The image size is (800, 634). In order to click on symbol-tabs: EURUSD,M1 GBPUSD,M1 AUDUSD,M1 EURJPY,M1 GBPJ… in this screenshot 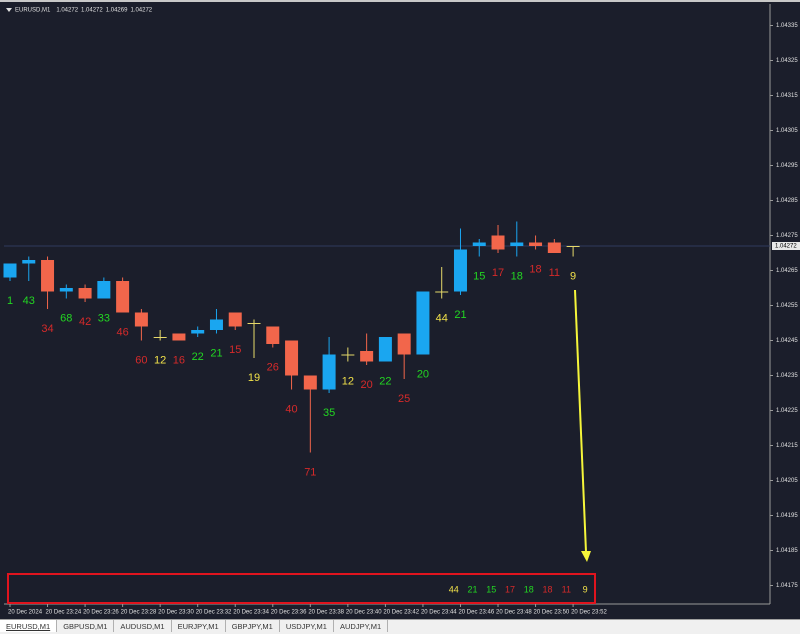, I will do `click(400, 626)`.